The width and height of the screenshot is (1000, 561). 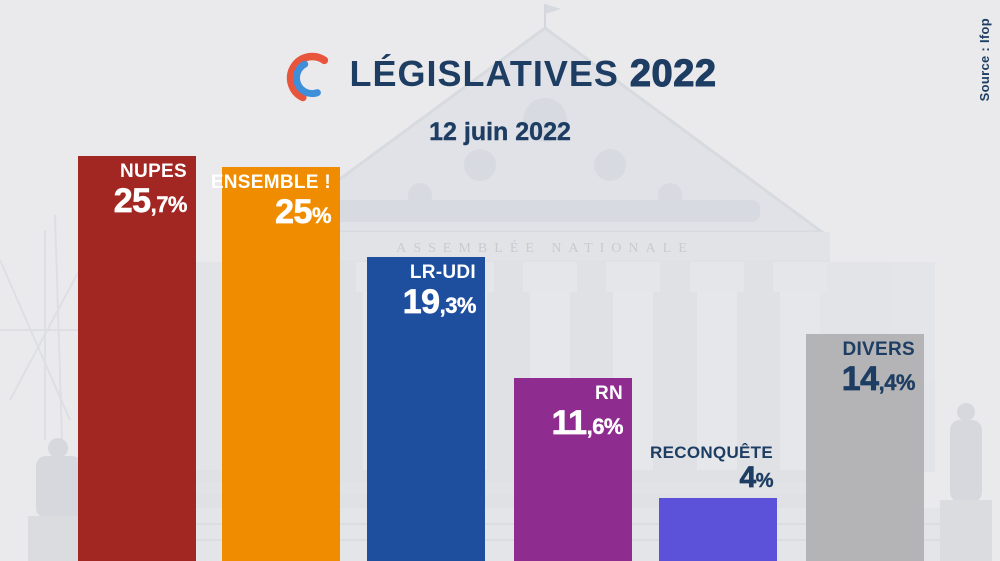 I want to click on building-inscription: ASSEMBLÉE NATIONALE, so click(x=545, y=247).